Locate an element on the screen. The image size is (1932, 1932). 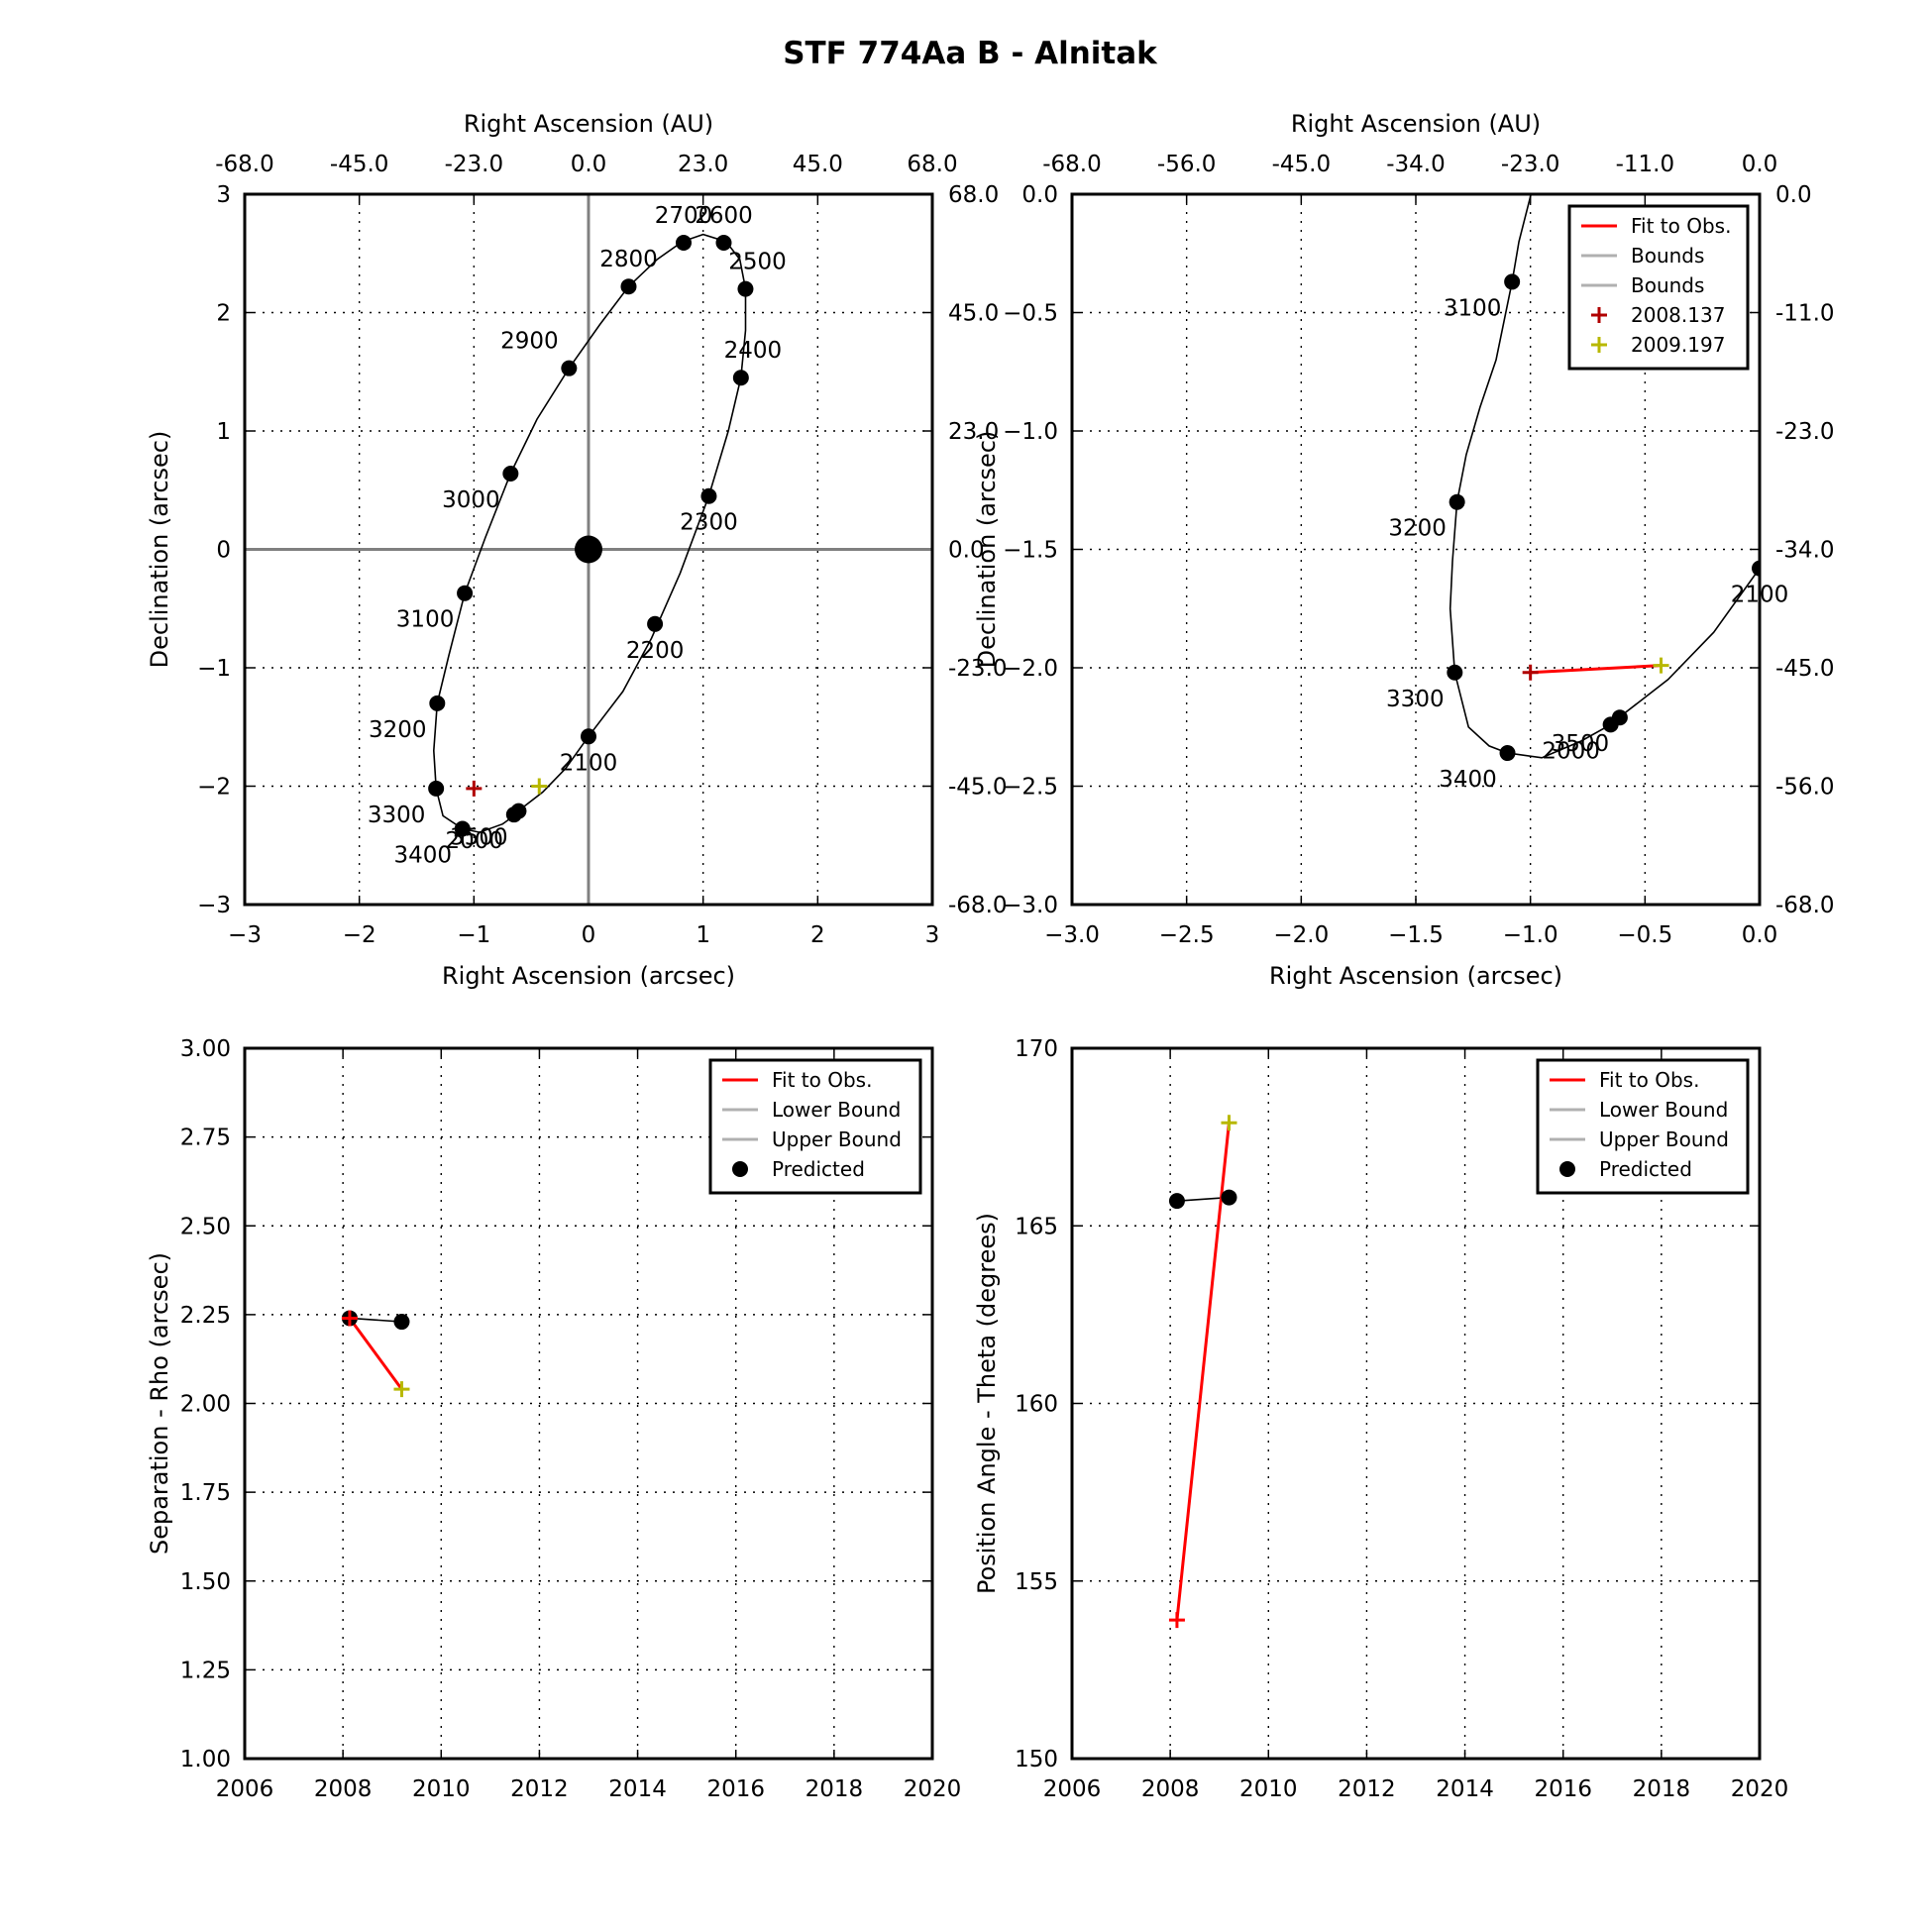
y-tick-label: 155 is located at coordinates (1037, 1582).